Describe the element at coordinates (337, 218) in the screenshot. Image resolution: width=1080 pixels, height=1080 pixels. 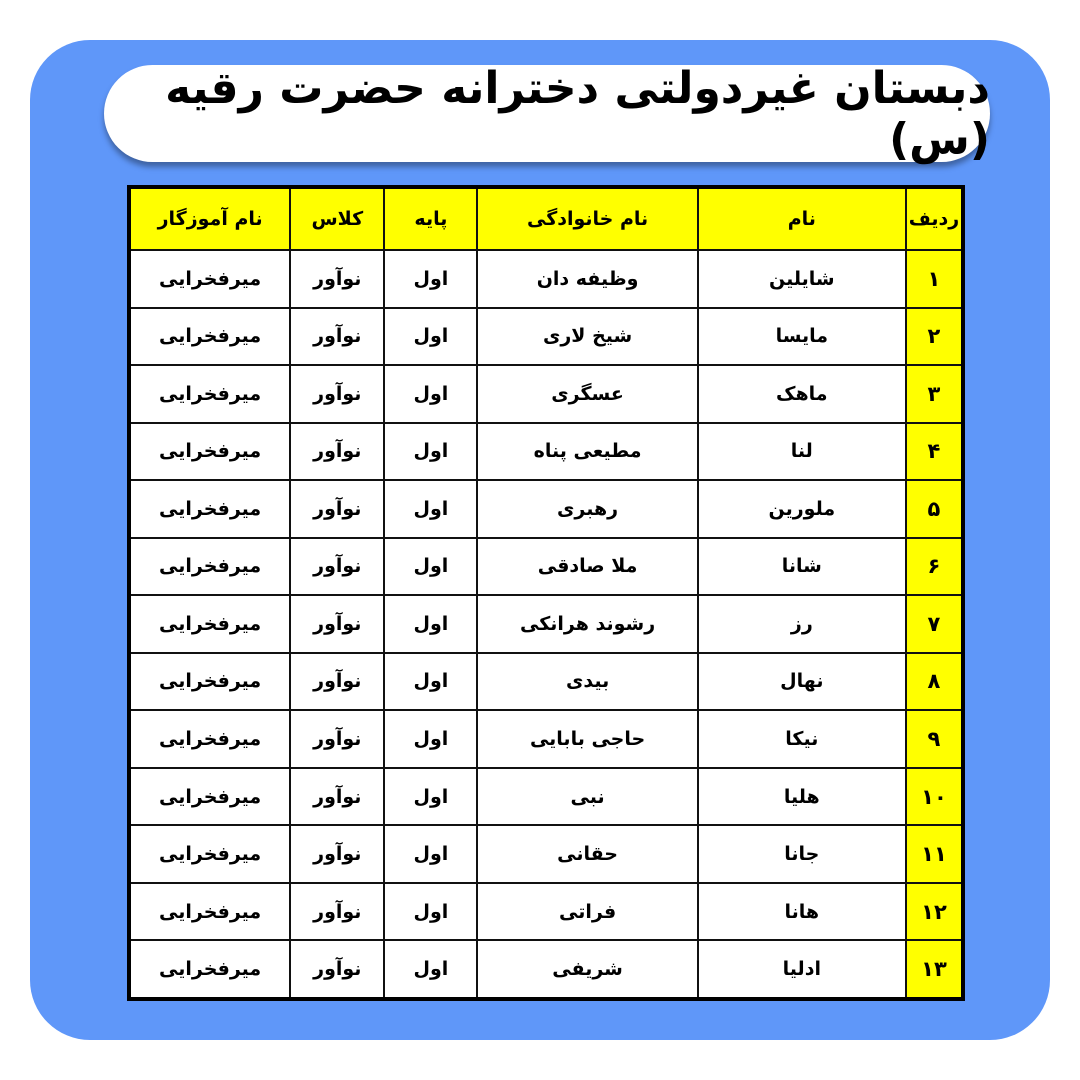
I see `header-column-class: کلاس` at that location.